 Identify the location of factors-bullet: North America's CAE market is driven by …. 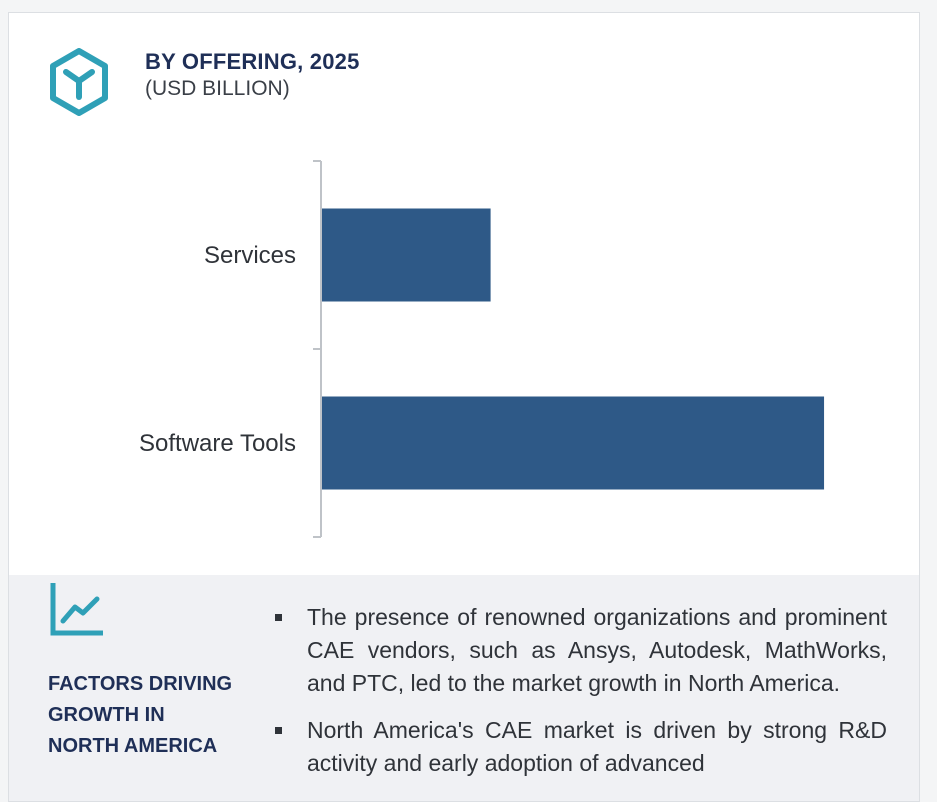
(579, 747).